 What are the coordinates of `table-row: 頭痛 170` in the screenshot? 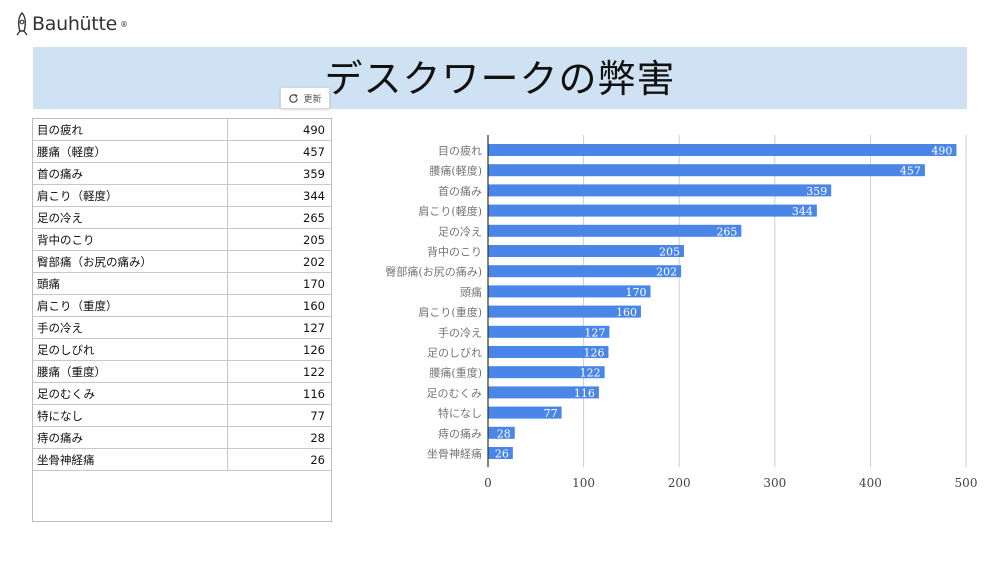 It's located at (182, 283).